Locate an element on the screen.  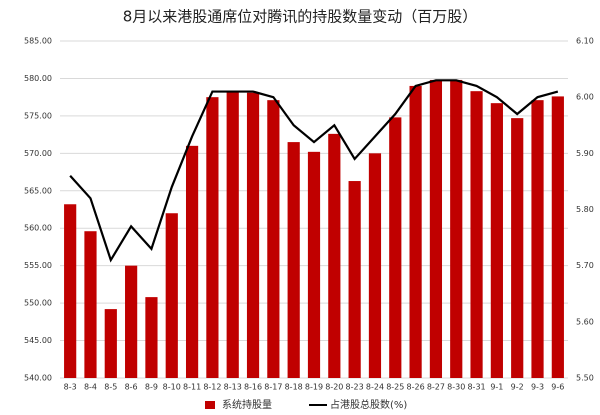
y-tick-label: 575.00 is located at coordinates (38, 115).